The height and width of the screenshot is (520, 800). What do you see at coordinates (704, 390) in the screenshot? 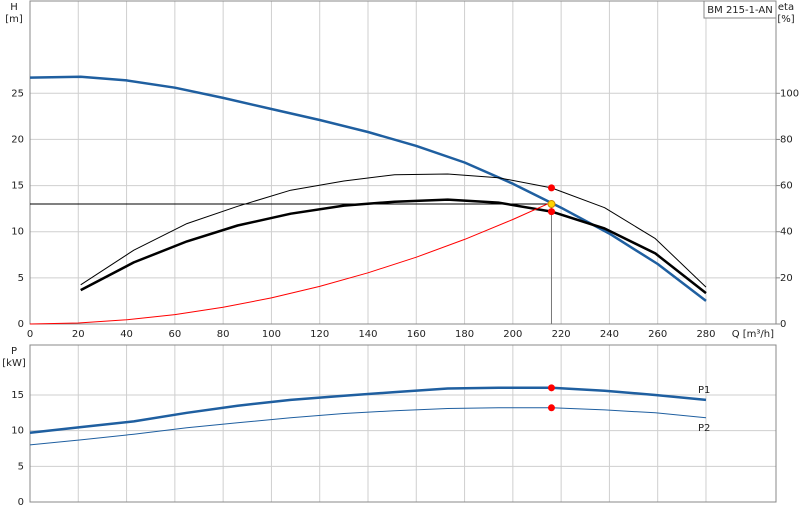
I see `series-label: P1` at bounding box center [704, 390].